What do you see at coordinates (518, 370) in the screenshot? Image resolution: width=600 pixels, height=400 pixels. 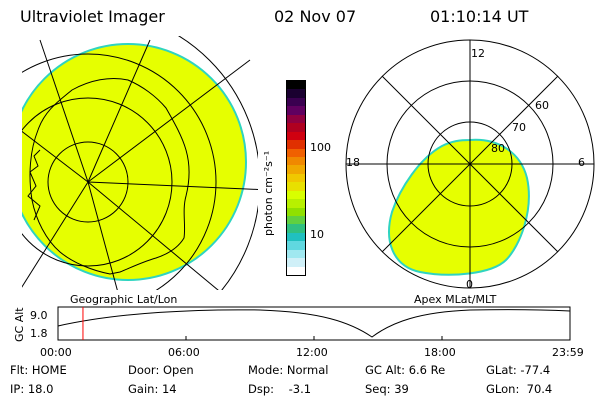 I see `geographic-latitude-value: GLat: -77.4` at bounding box center [518, 370].